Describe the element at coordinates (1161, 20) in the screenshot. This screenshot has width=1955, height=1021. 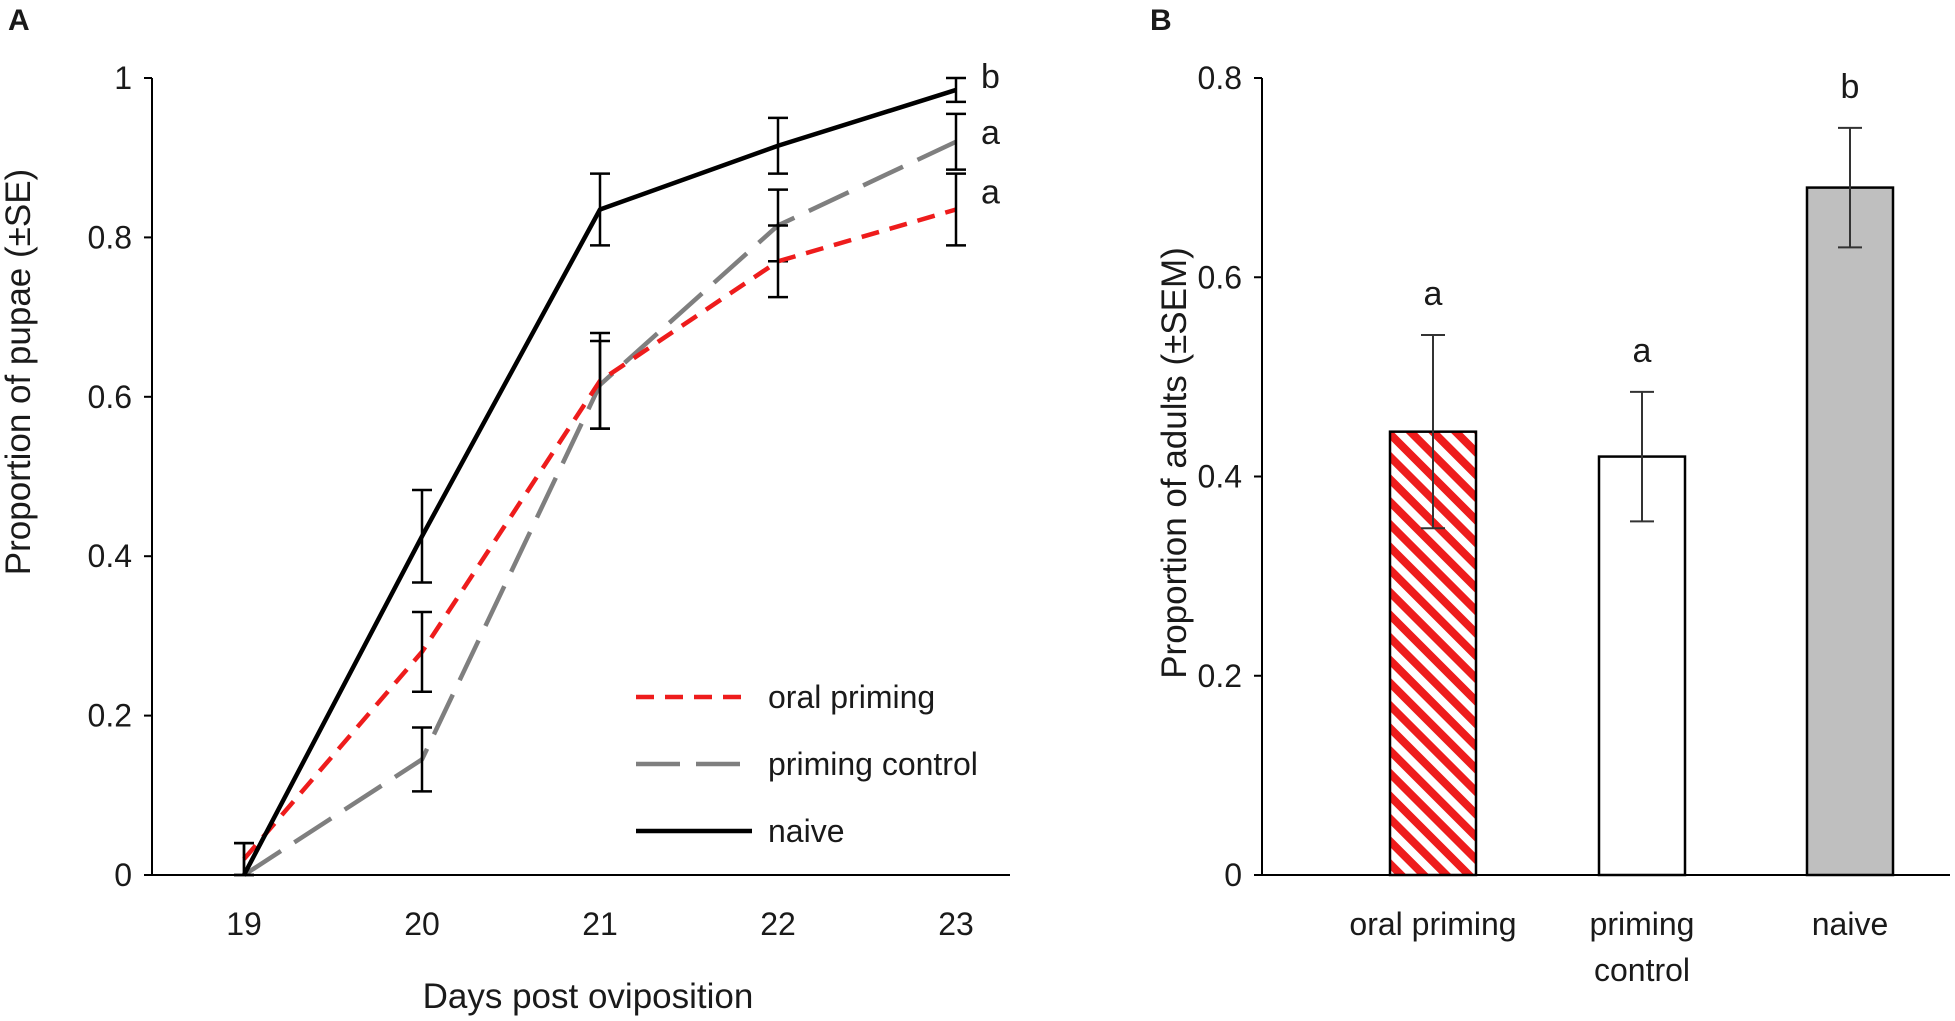
I see `panel-b-letter: B` at that location.